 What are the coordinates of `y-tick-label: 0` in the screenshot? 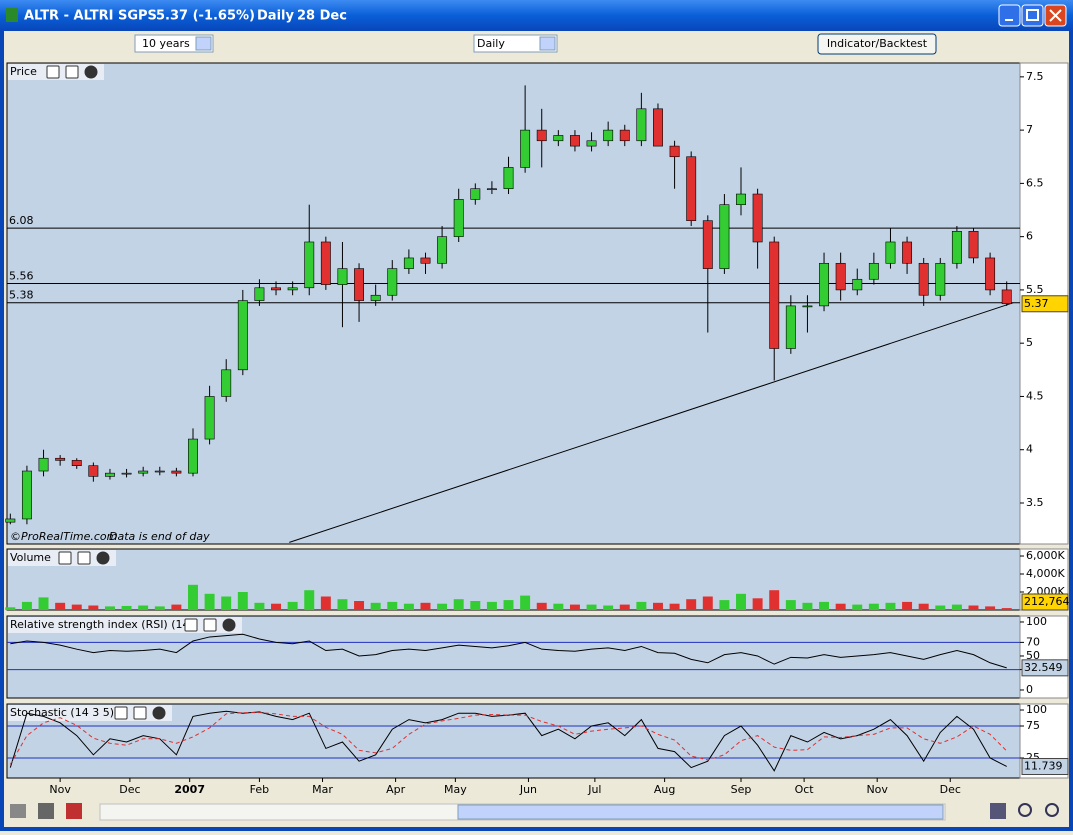 It's located at (1029, 689).